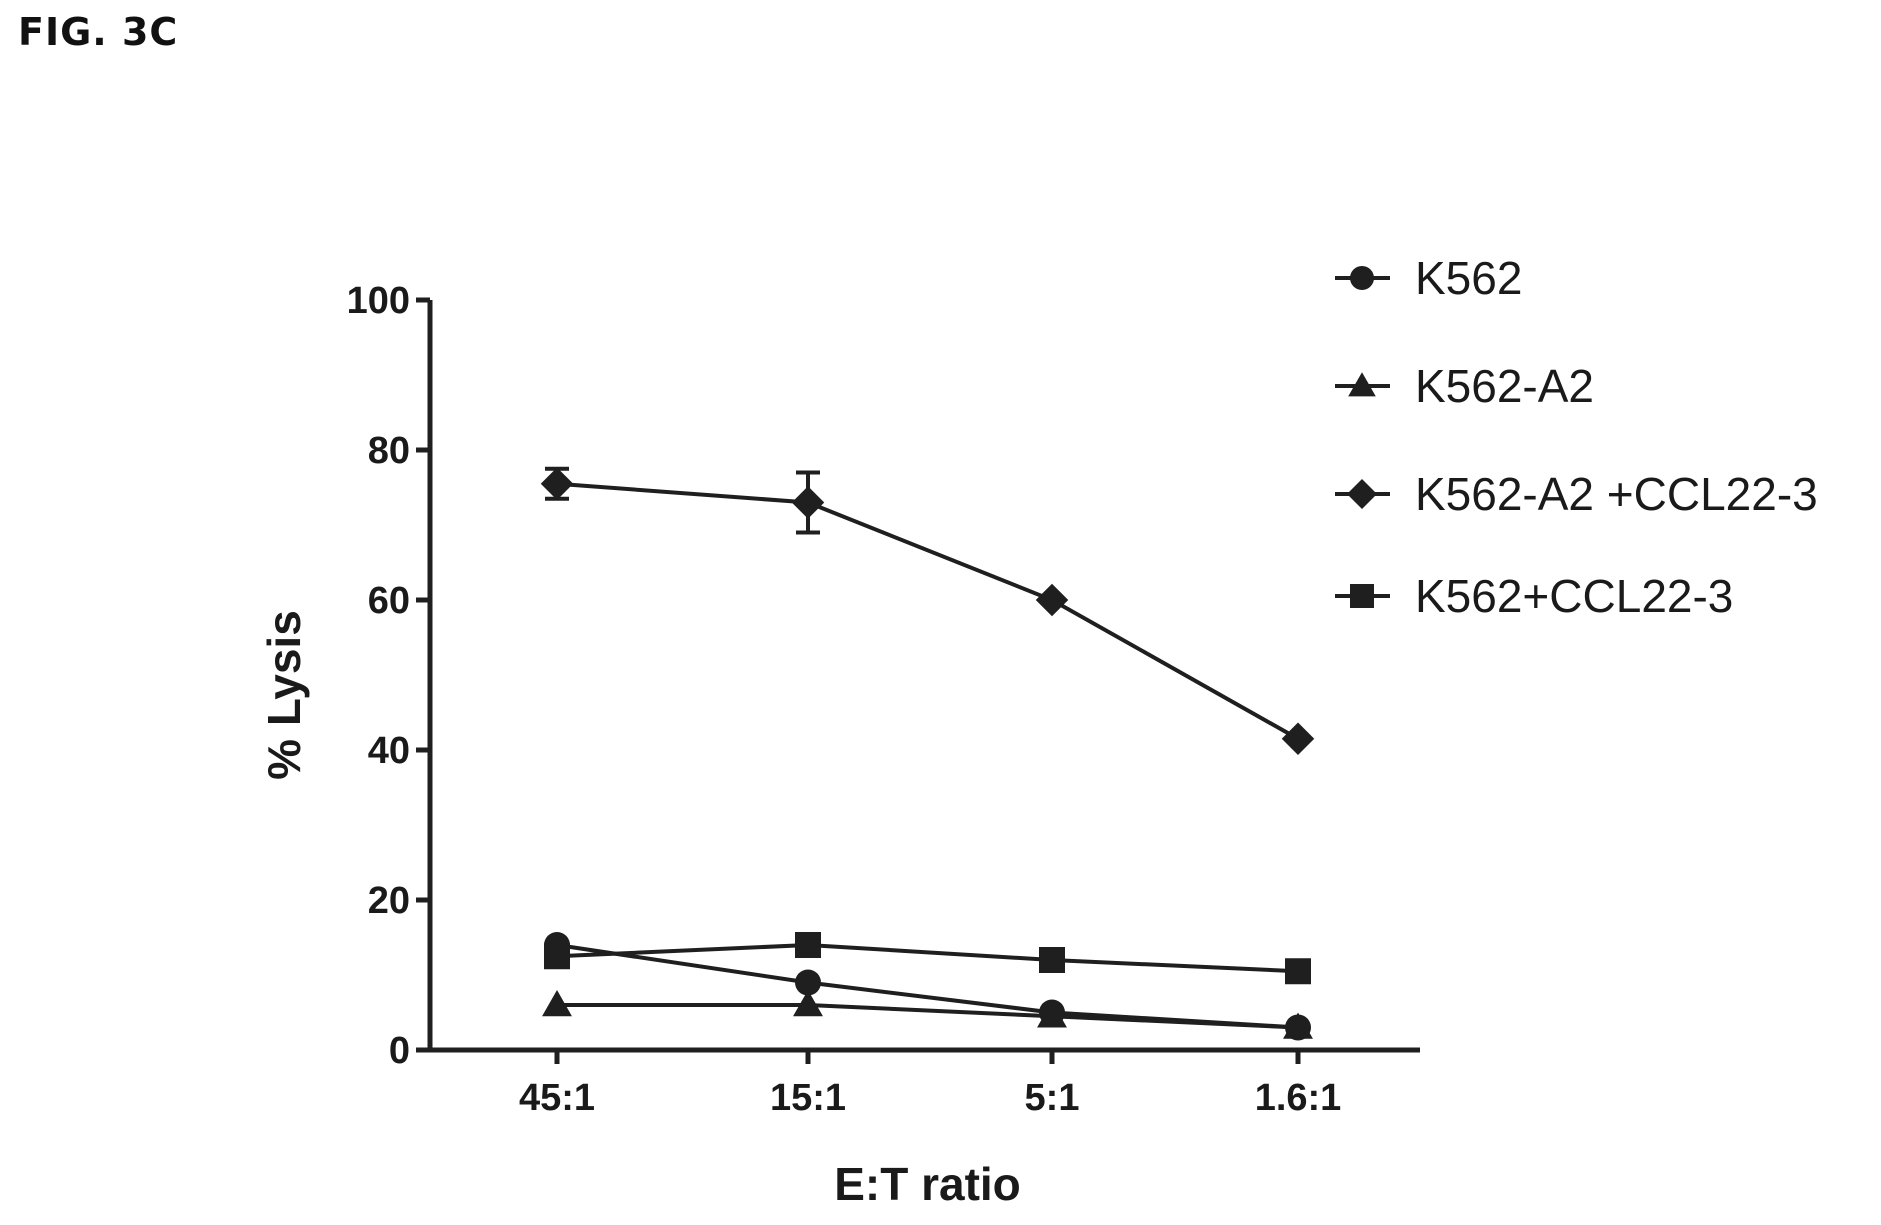 The height and width of the screenshot is (1225, 1881). What do you see at coordinates (389, 751) in the screenshot?
I see `y-tick-label: 40` at bounding box center [389, 751].